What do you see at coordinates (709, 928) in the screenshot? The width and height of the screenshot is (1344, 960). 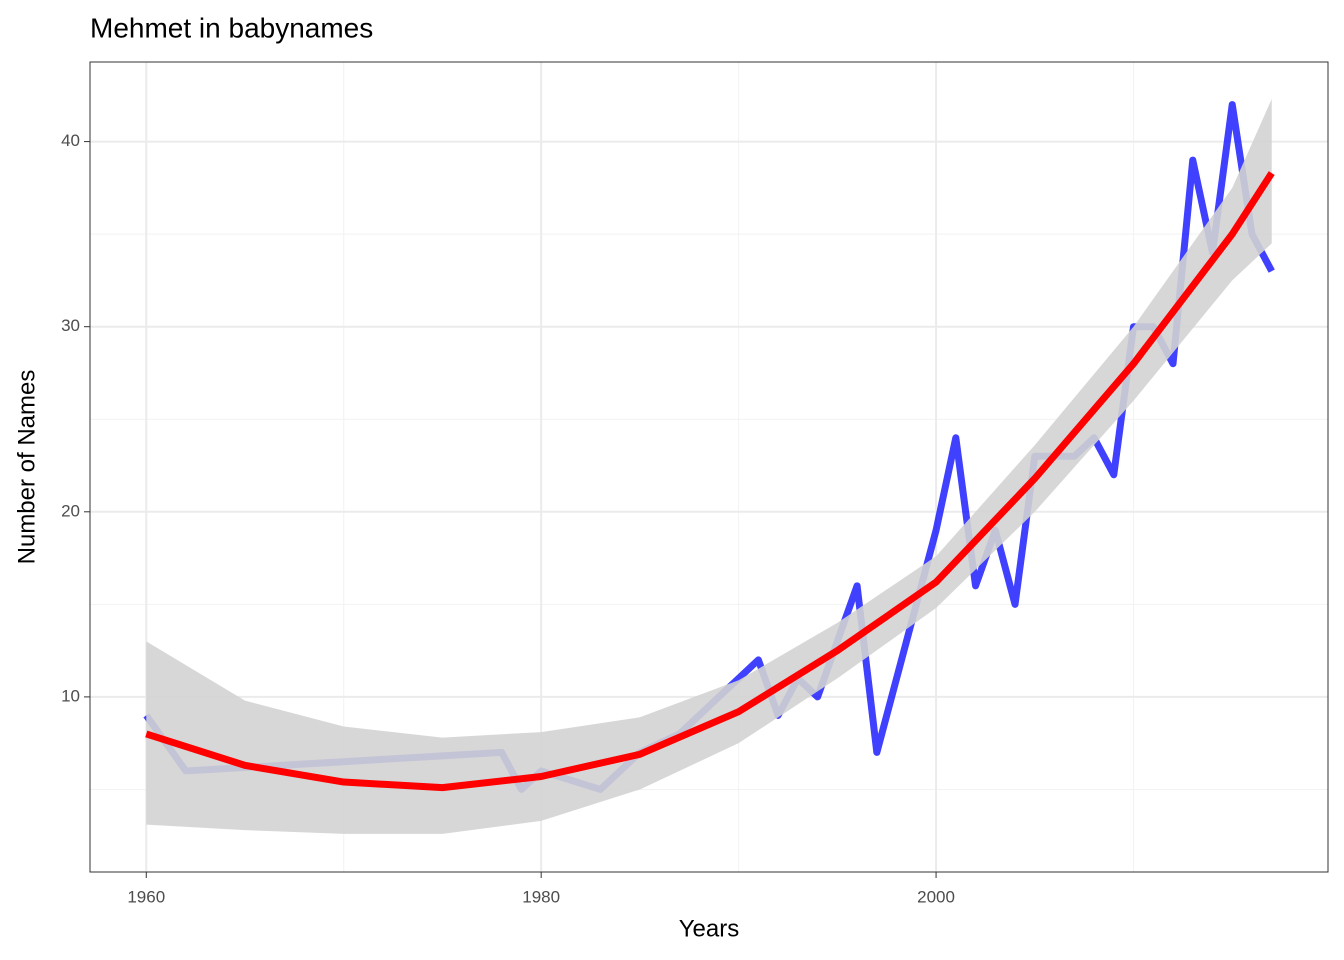 I see `x-axis-title: Years` at bounding box center [709, 928].